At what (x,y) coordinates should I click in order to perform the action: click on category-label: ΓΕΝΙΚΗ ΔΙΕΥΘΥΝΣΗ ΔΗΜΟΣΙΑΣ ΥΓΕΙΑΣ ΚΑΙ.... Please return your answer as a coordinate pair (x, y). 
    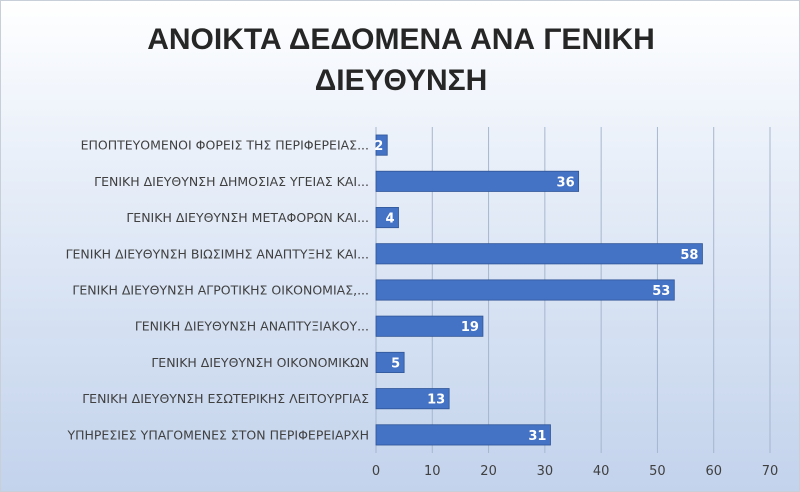
    Looking at the image, I should click on (231, 181).